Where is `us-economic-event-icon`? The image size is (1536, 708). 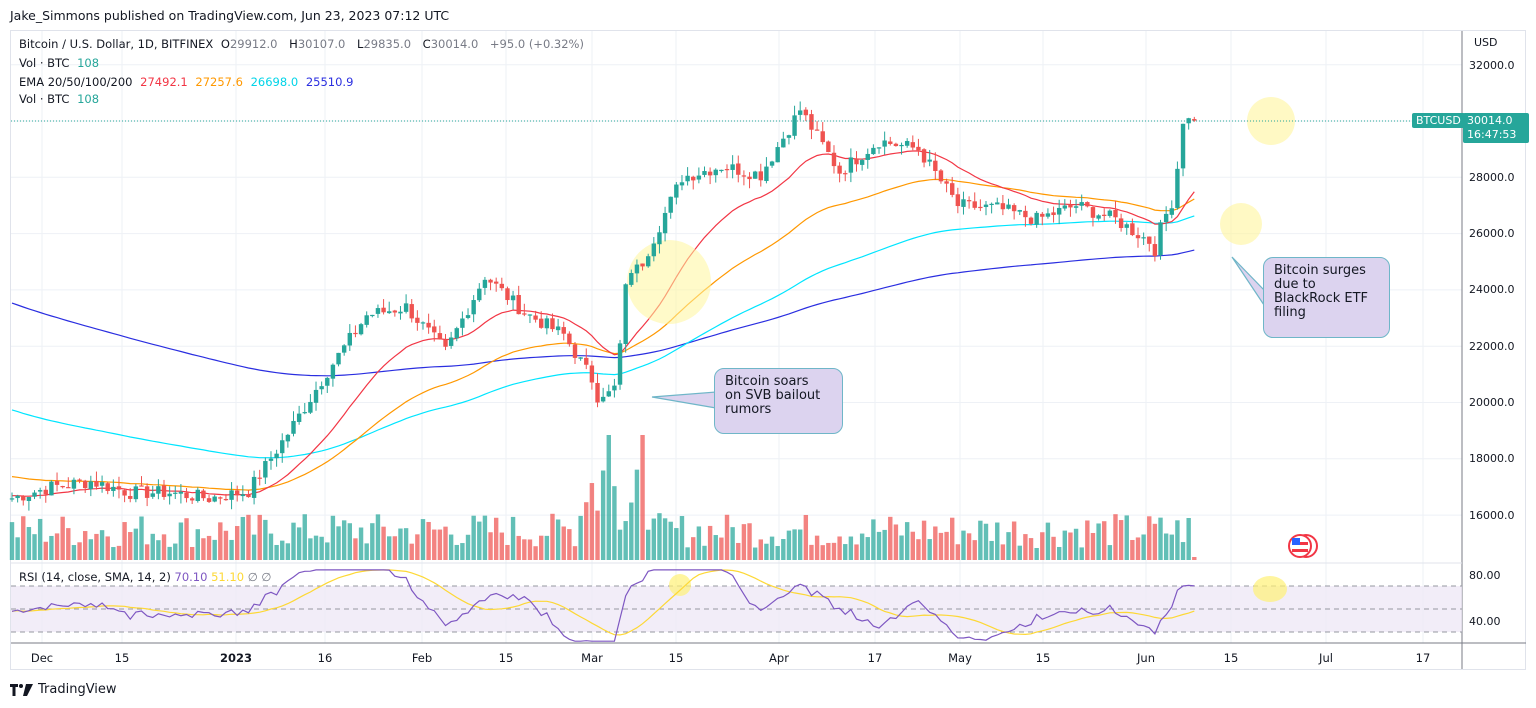
us-economic-event-icon is located at coordinates (1303, 546).